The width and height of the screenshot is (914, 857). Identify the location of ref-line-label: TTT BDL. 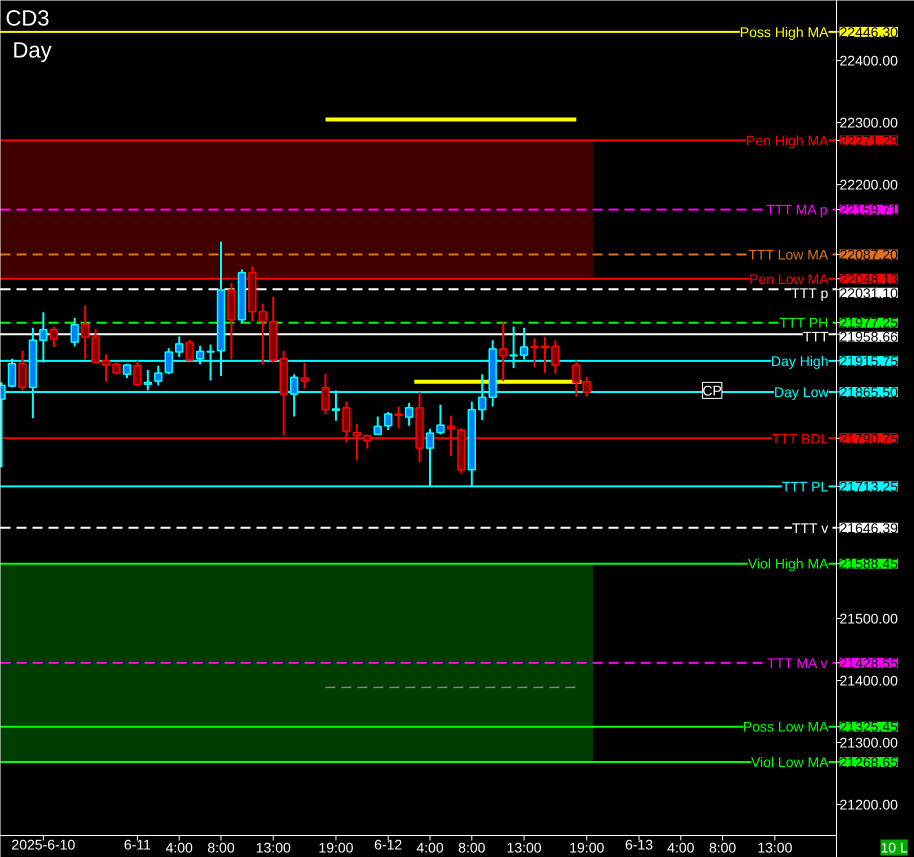
(800, 438).